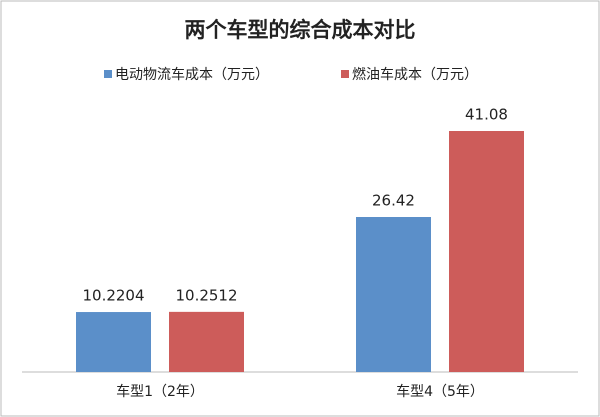 The width and height of the screenshot is (600, 417). Describe the element at coordinates (393, 201) in the screenshot. I see `data-label: 26.42` at that location.